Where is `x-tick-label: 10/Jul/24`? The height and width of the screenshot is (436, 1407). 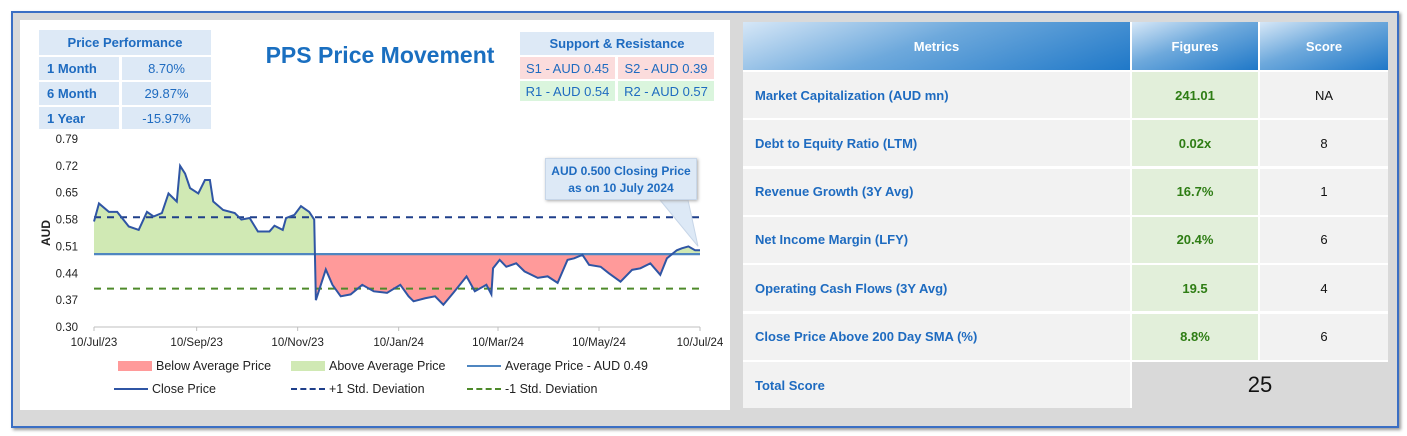 x-tick-label: 10/Jul/24 is located at coordinates (700, 343).